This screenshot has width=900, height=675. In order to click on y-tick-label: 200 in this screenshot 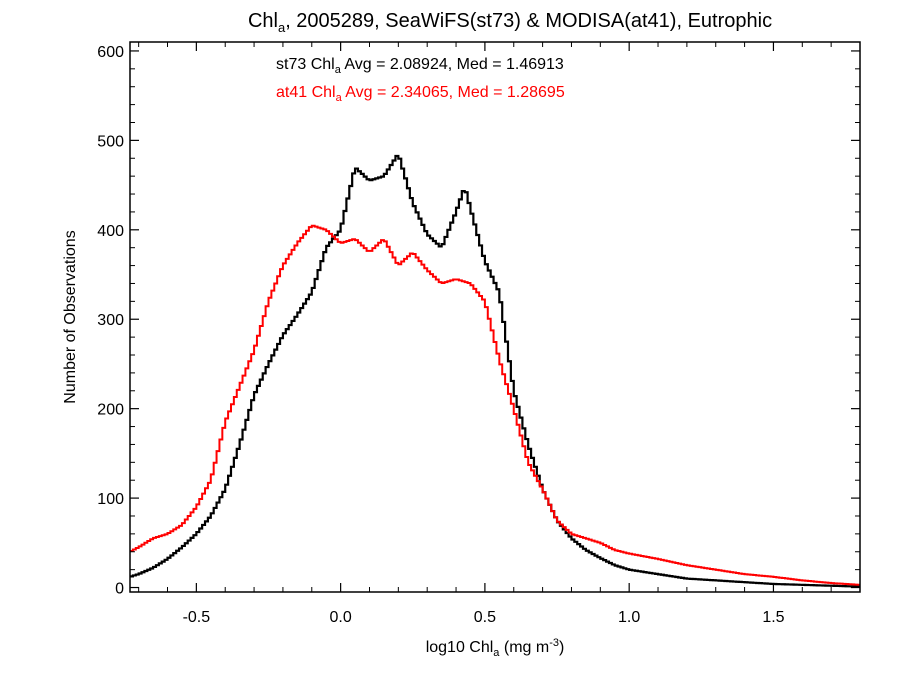, I will do `click(110, 410)`.